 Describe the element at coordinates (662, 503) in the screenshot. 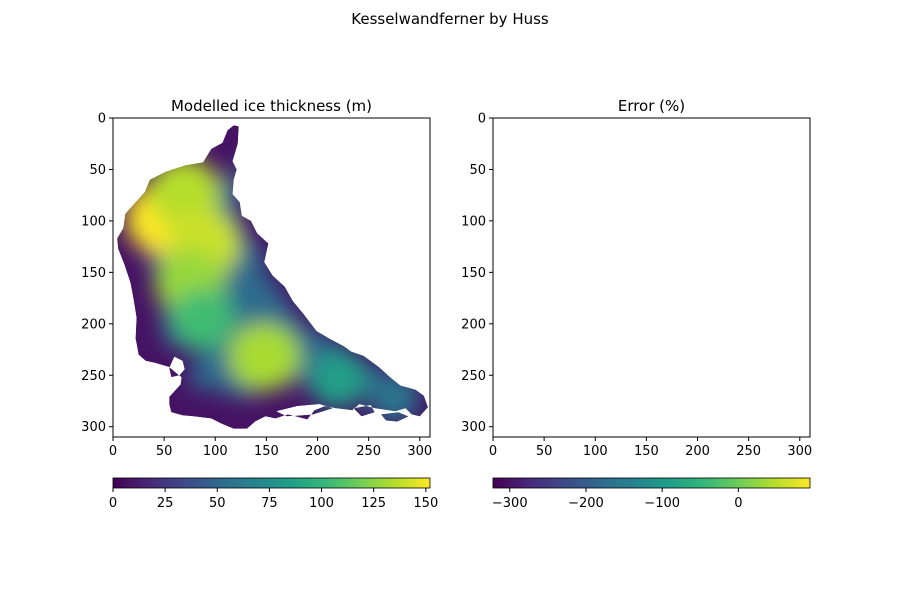

I see `colorbar-tick-label: −100` at that location.